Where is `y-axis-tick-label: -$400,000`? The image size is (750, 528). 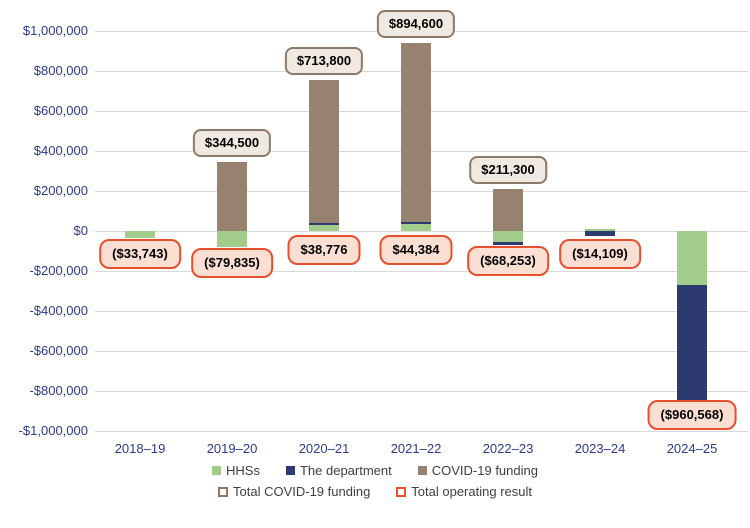 y-axis-tick-label: -$400,000 is located at coordinates (58, 310).